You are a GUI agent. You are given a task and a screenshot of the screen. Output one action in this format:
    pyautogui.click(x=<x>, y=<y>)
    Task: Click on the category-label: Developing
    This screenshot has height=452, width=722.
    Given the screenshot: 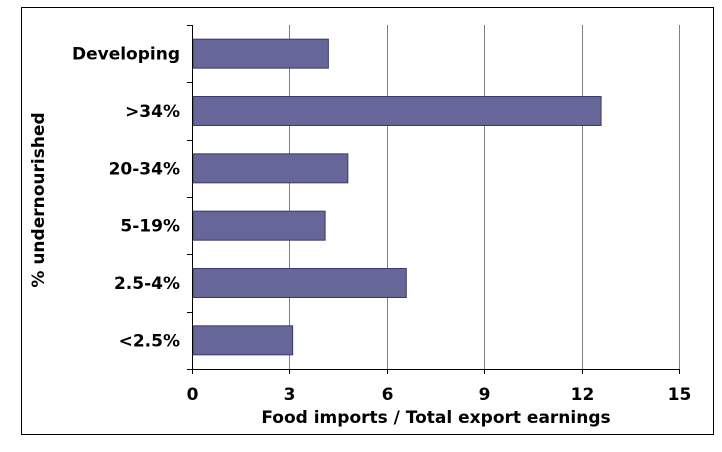 What is the action you would take?
    pyautogui.click(x=126, y=55)
    